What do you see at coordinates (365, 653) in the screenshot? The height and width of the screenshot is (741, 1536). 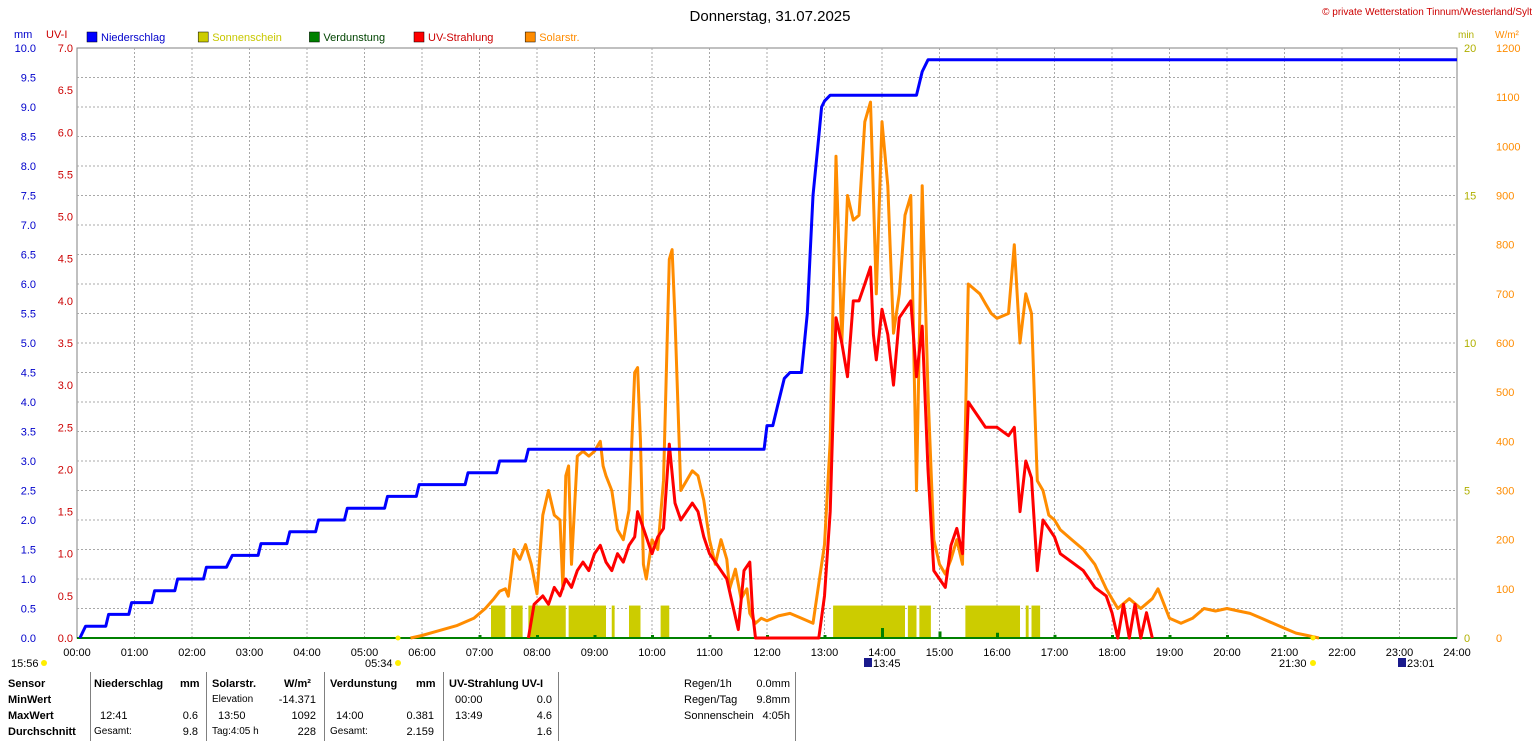 I see `x-tick-label: 05:00` at bounding box center [365, 653].